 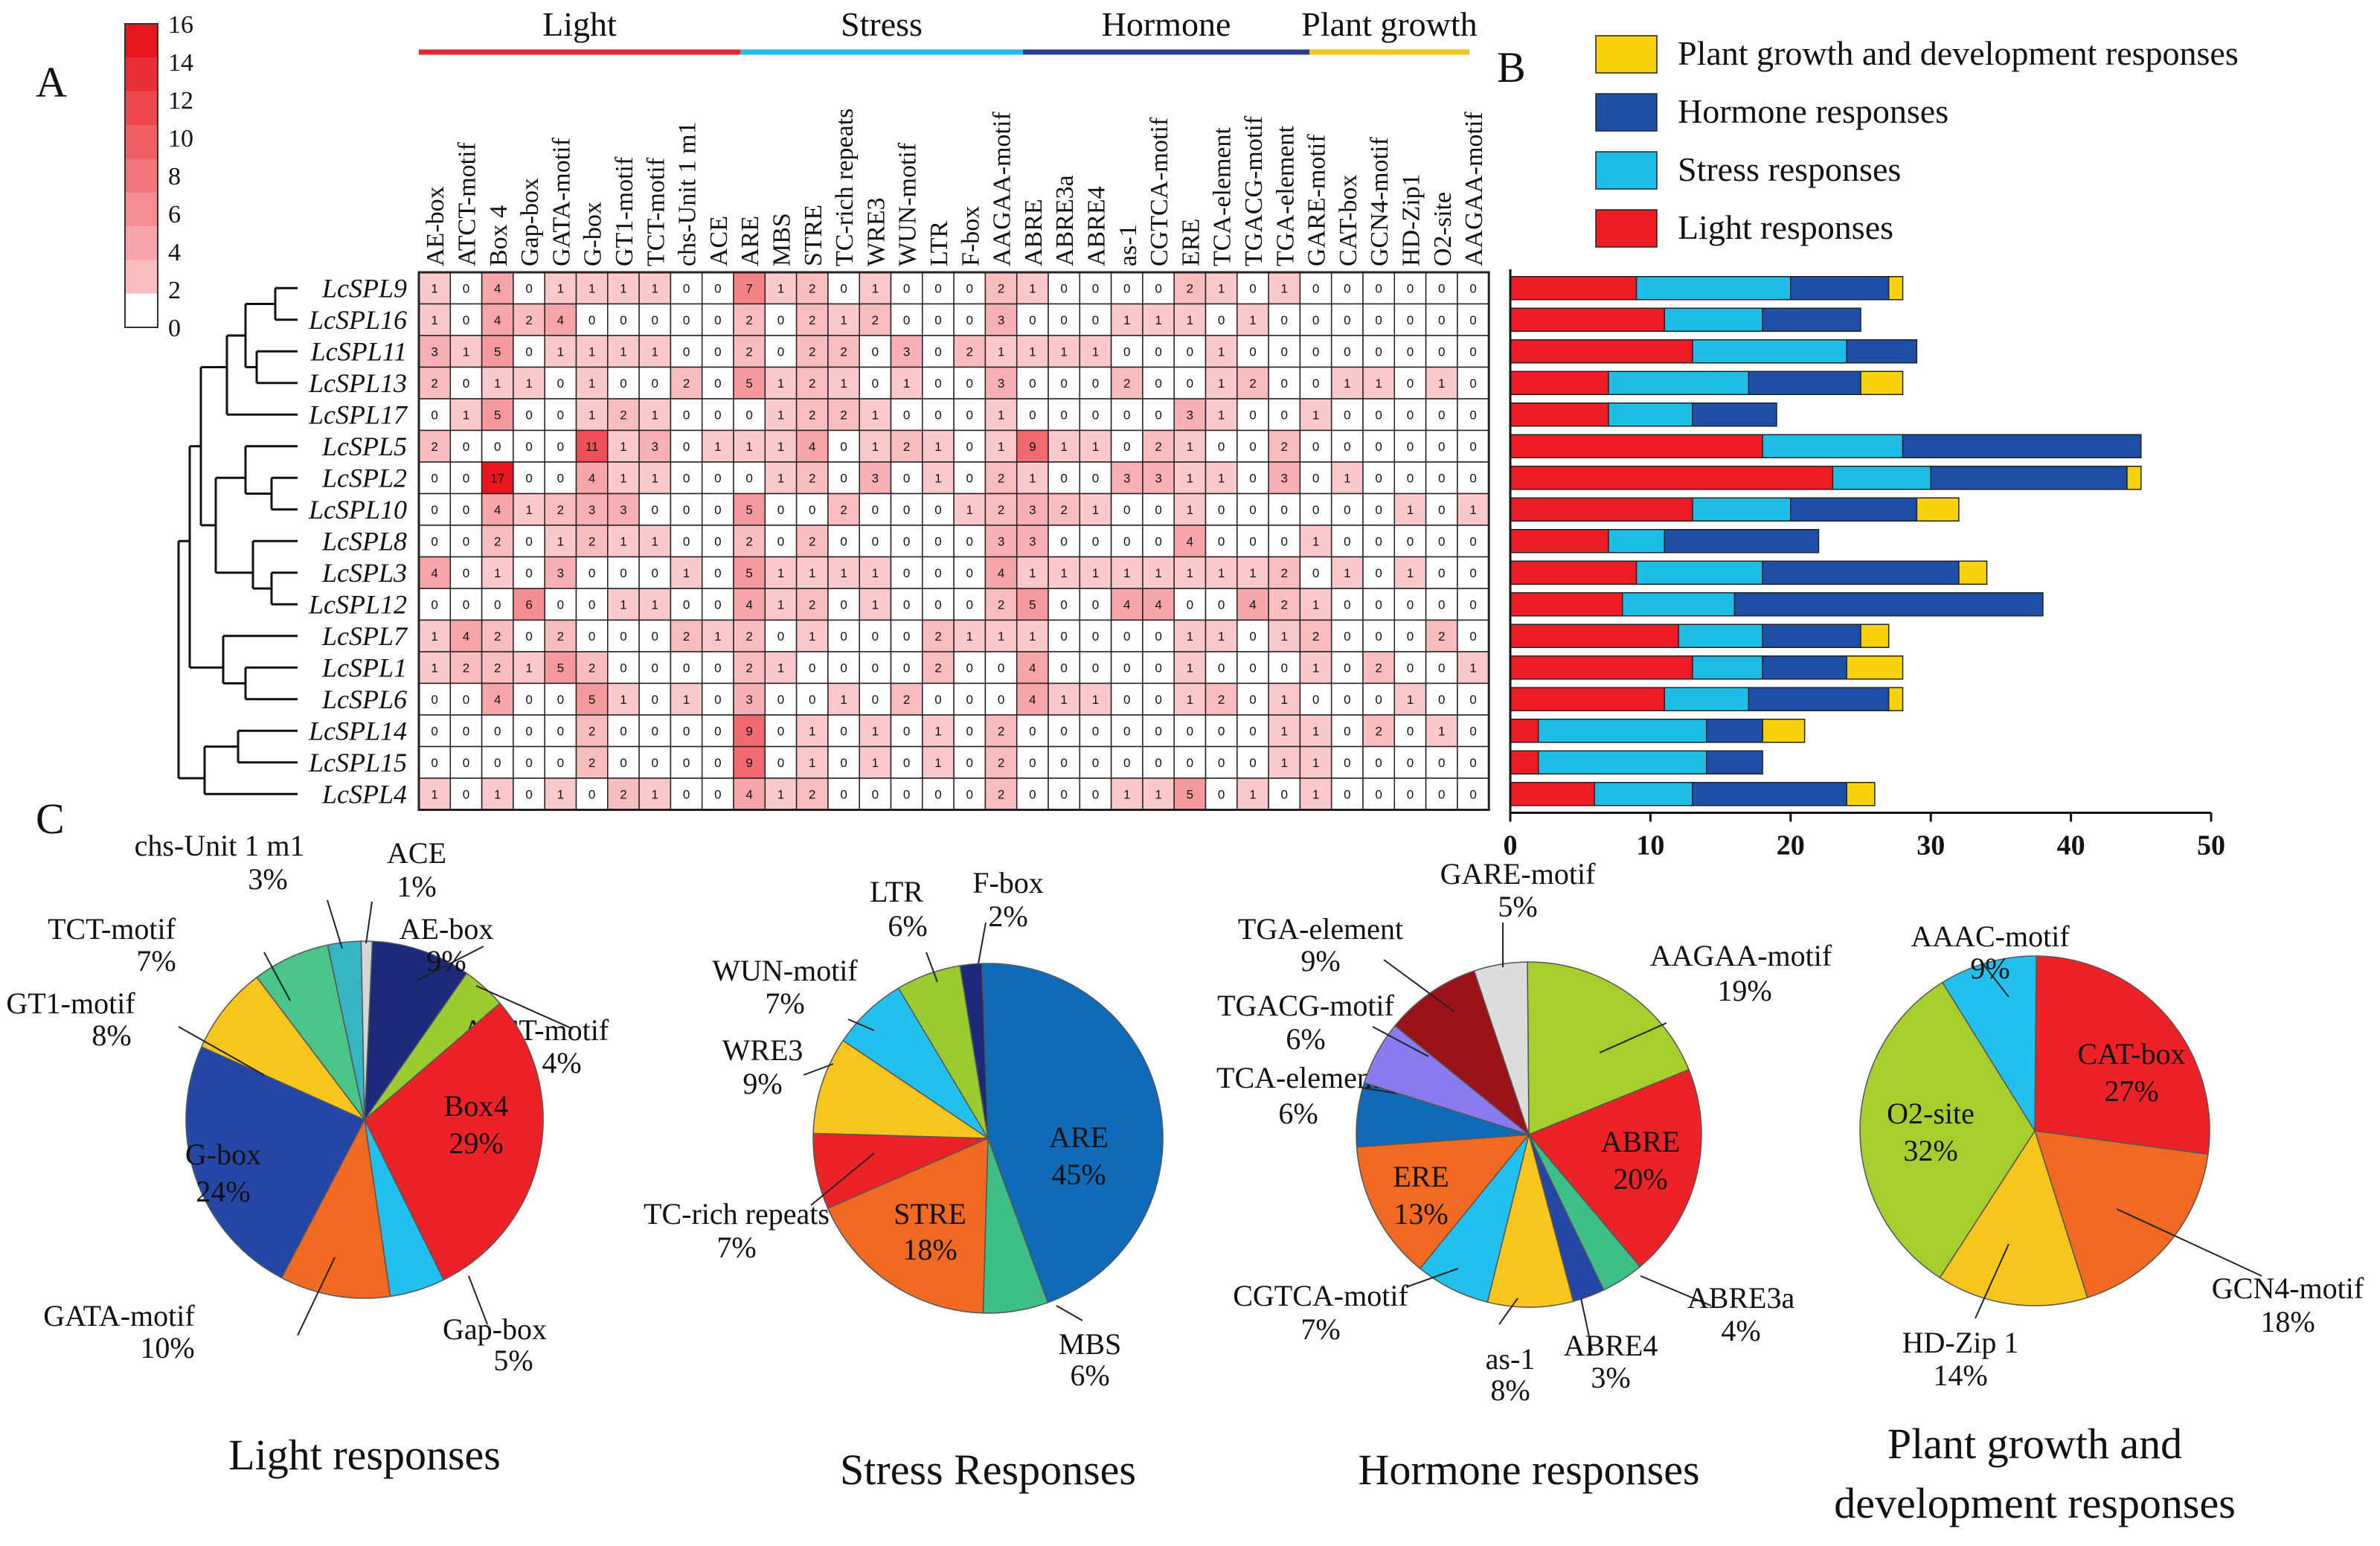 What do you see at coordinates (416, 1031) in the screenshot?
I see `pie-slice` at bounding box center [416, 1031].